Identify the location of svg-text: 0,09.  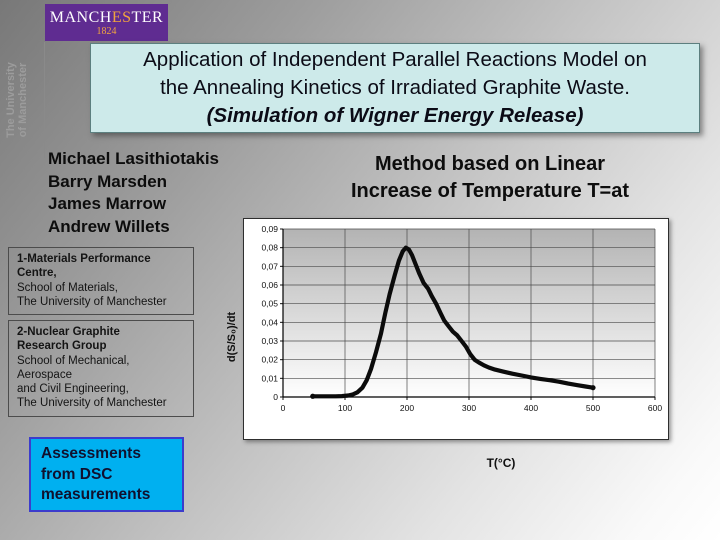
(269, 229).